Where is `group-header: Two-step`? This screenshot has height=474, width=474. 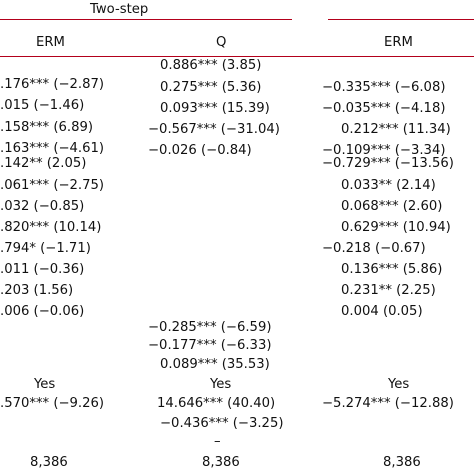
group-header: Two-step is located at coordinates (119, 9).